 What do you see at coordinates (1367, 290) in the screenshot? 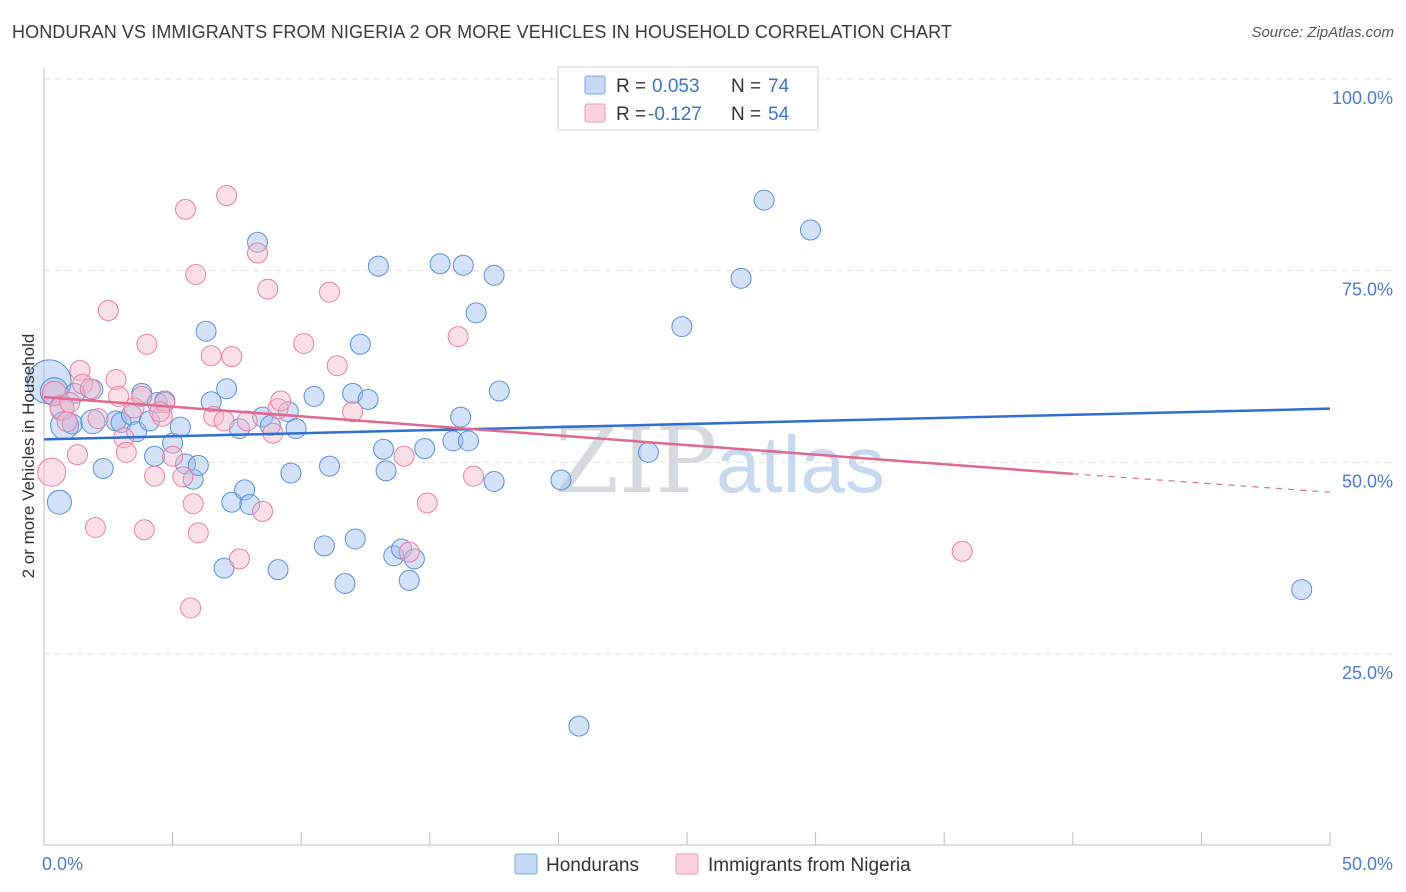
I see `y-tick-label: 75.0%` at bounding box center [1367, 290].